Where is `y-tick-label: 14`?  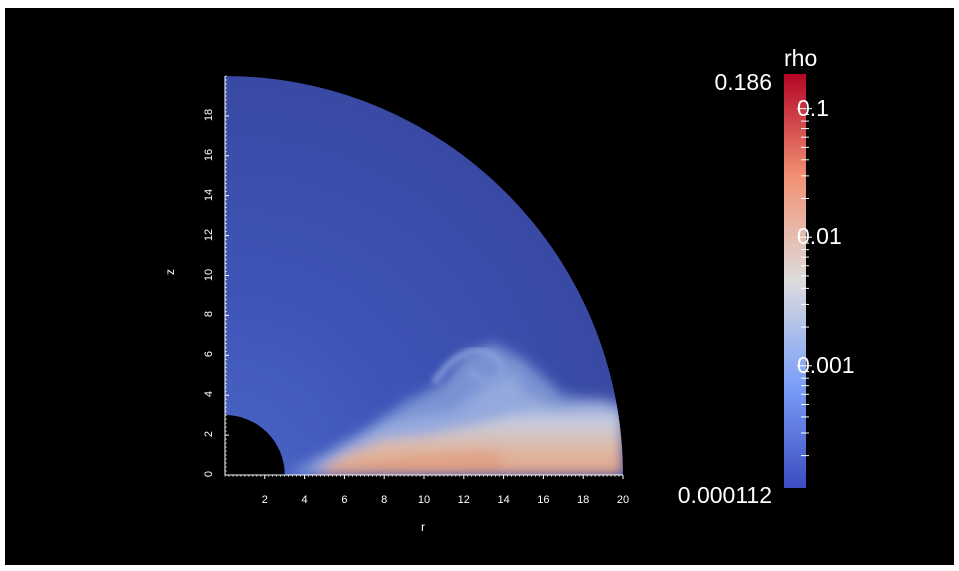 y-tick-label: 14 is located at coordinates (209, 194).